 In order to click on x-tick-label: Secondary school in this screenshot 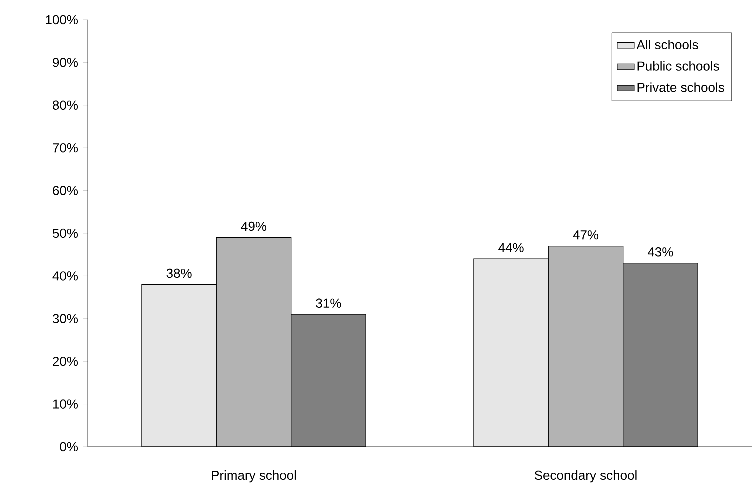, I will do `click(585, 476)`.